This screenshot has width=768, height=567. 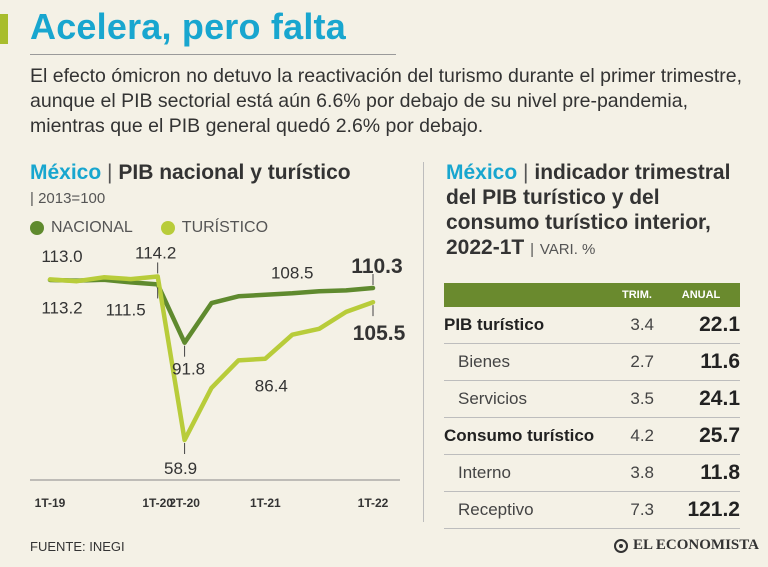 I want to click on data-label: 113.2, so click(x=61, y=307).